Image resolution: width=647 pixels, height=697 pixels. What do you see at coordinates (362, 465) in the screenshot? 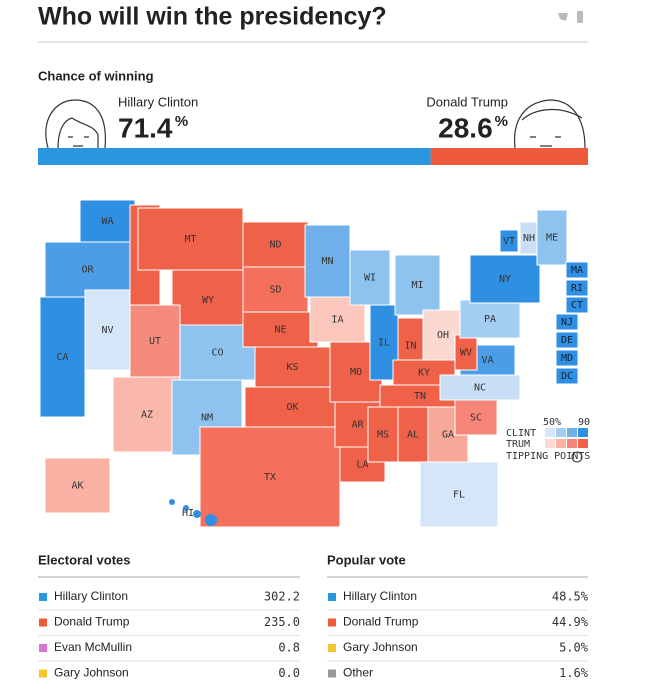
I see `state-label: LA` at bounding box center [362, 465].